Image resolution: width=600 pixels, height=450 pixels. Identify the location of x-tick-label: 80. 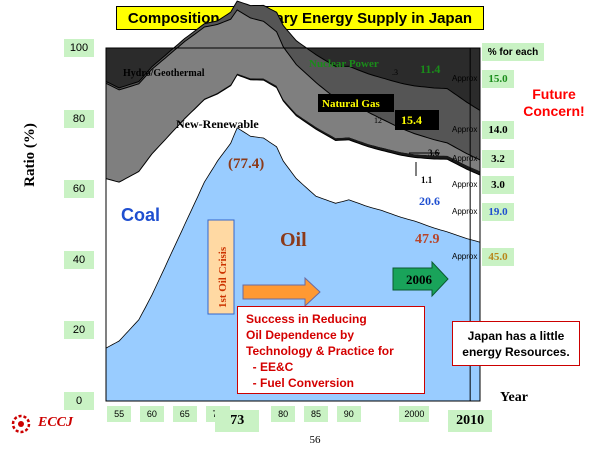
(283, 414).